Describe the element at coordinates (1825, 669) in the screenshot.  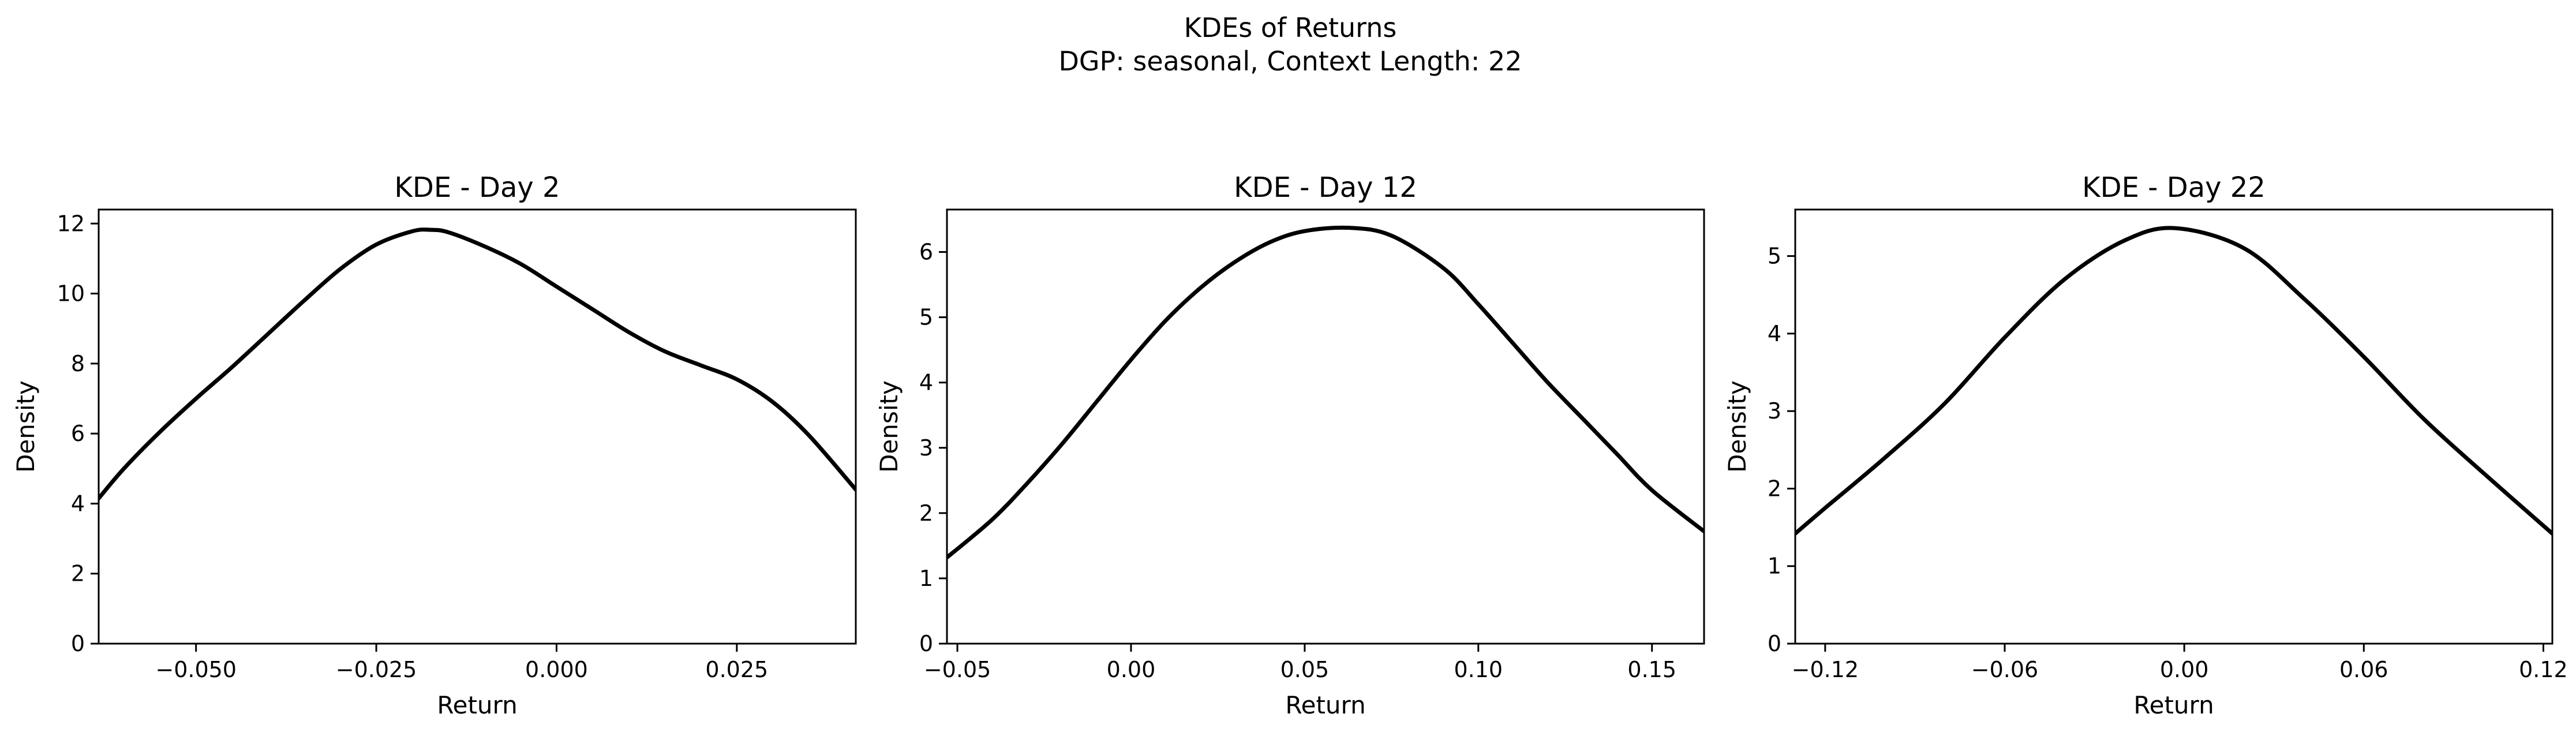
I see `x-tick-label: −0.12` at that location.